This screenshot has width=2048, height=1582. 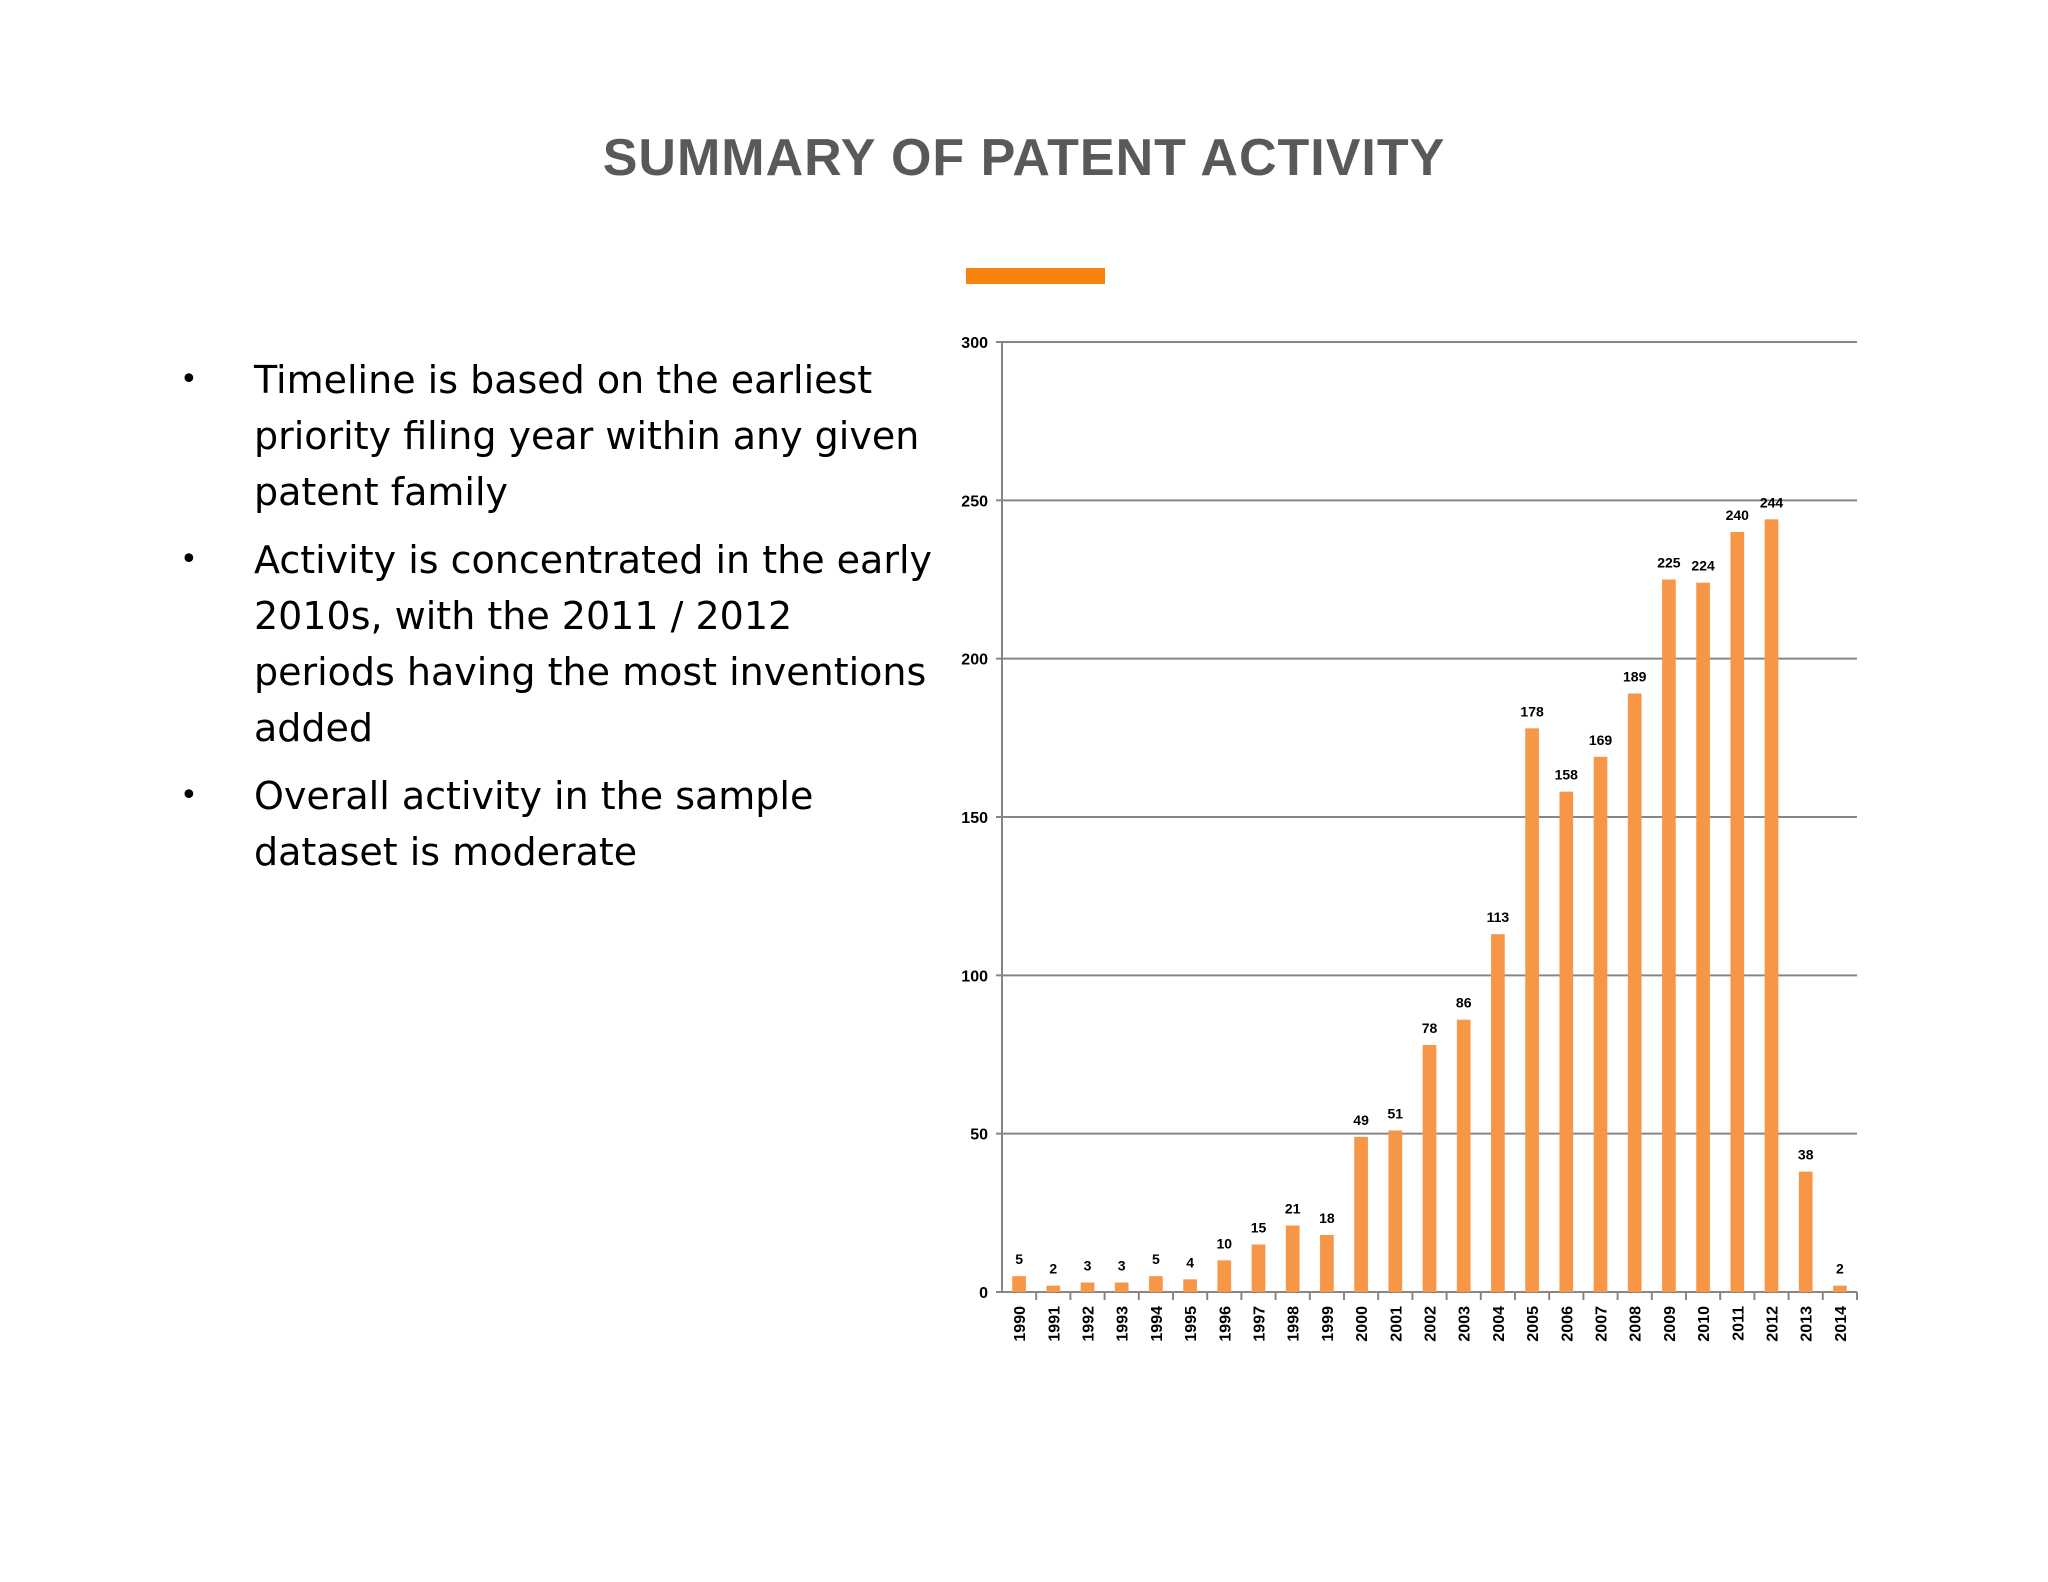 I want to click on y-tick-label: 50, so click(x=979, y=1135).